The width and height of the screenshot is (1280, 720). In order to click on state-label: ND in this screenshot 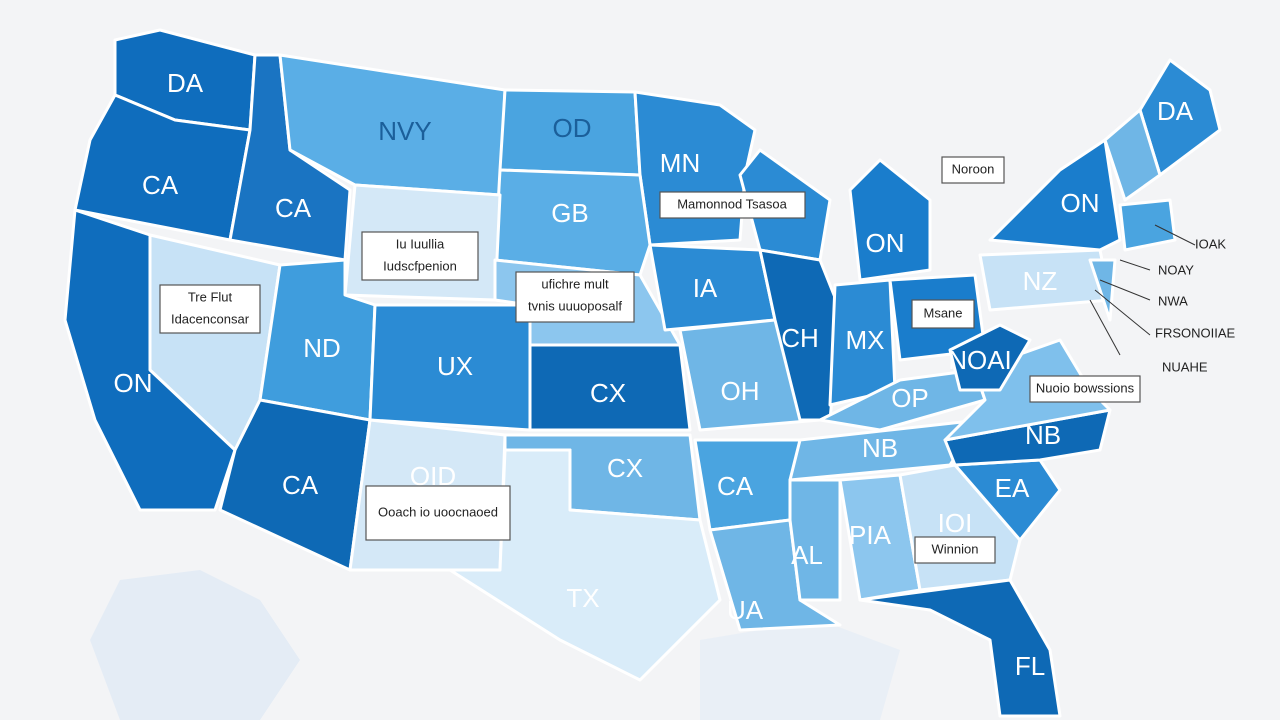, I will do `click(322, 348)`.